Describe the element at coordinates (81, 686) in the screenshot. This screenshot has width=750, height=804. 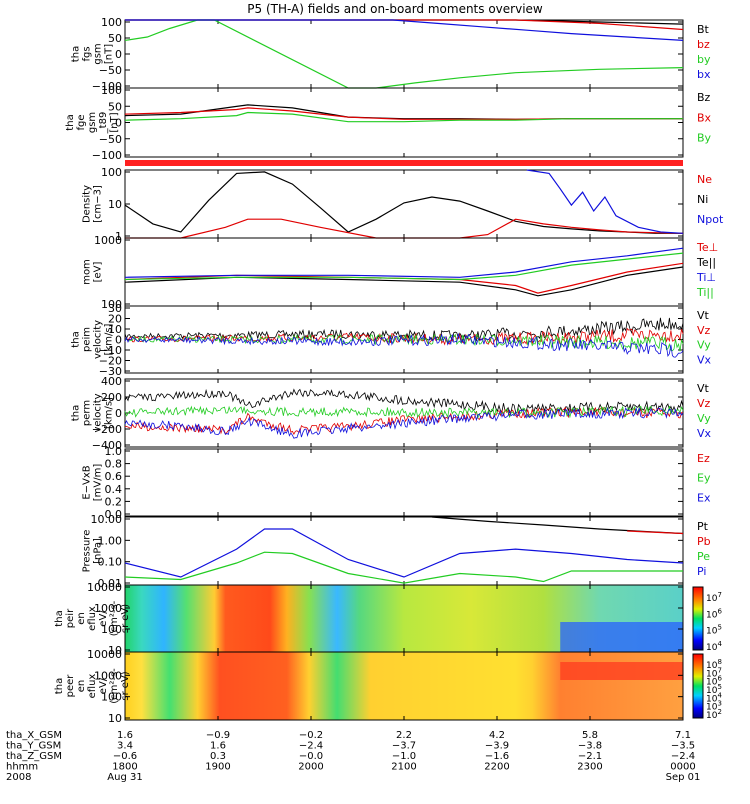
I see `y-axis-label-line: en` at that location.